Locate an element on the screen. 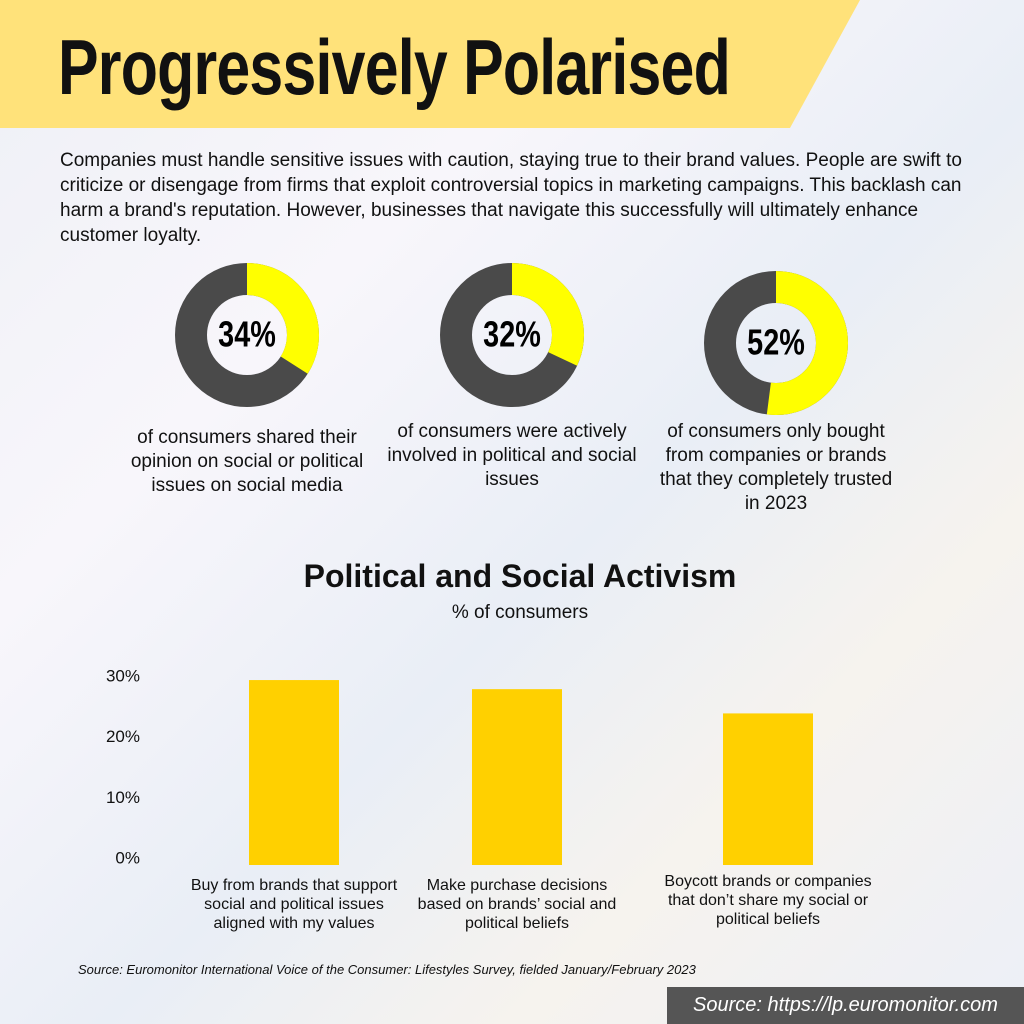 Image resolution: width=1024 pixels, height=1024 pixels. donut-label: 52% is located at coordinates (776, 341).